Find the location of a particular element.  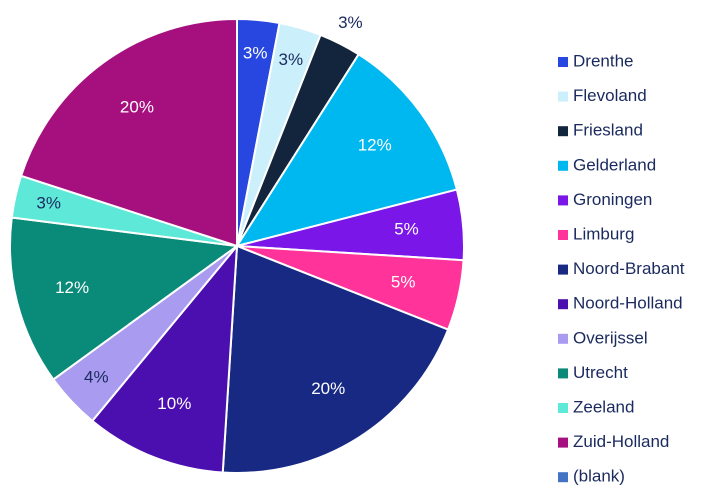

legend-label: (blank) is located at coordinates (599, 476).